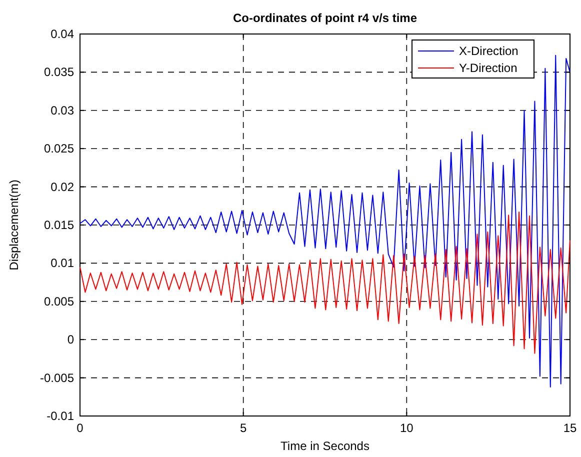 This screenshot has height=457, width=581. What do you see at coordinates (488, 51) in the screenshot?
I see `legend-label: X-Direction` at bounding box center [488, 51].